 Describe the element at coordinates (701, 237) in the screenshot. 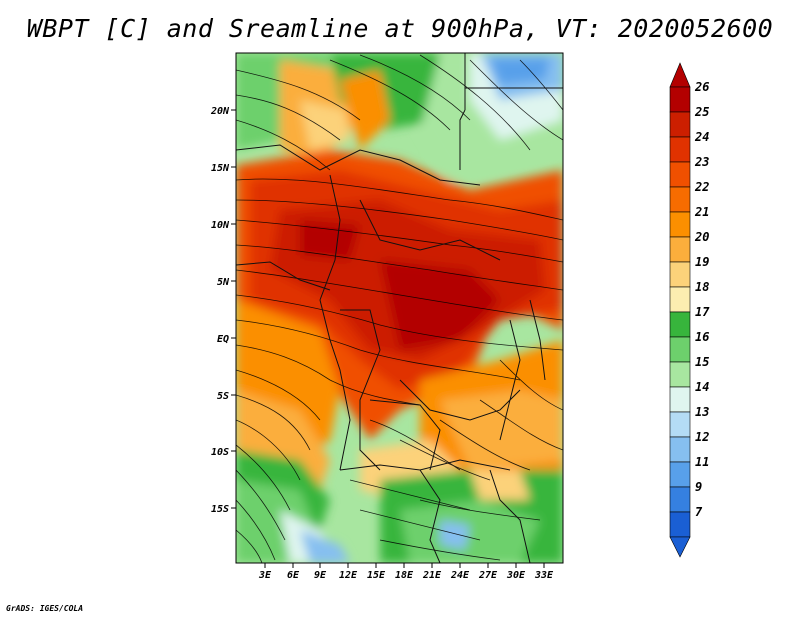

I see `colorbar-label: 20` at that location.